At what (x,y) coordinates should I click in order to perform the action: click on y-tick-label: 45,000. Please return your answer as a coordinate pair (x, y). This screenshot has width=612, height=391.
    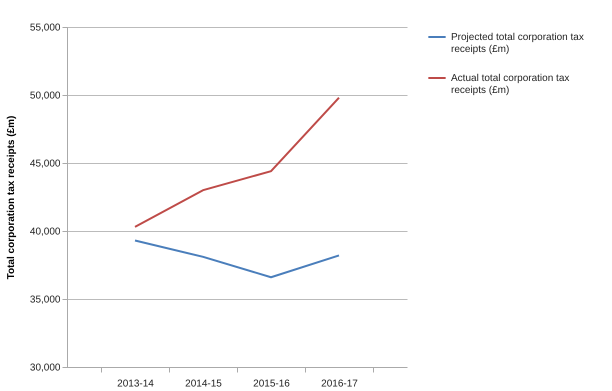
    Looking at the image, I should click on (45, 164).